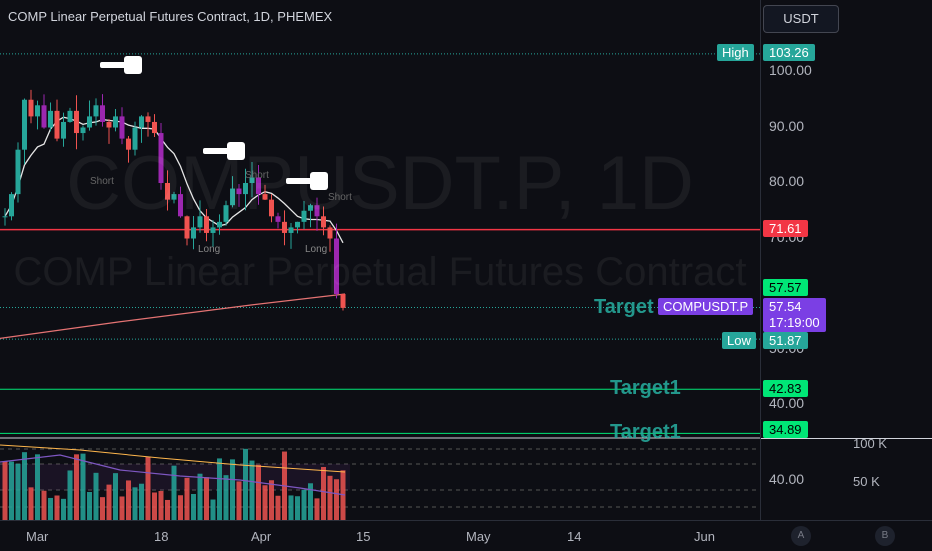 The height and width of the screenshot is (551, 932). What do you see at coordinates (785, 228) in the screenshot?
I see `resistance-badge: 71.61` at bounding box center [785, 228].